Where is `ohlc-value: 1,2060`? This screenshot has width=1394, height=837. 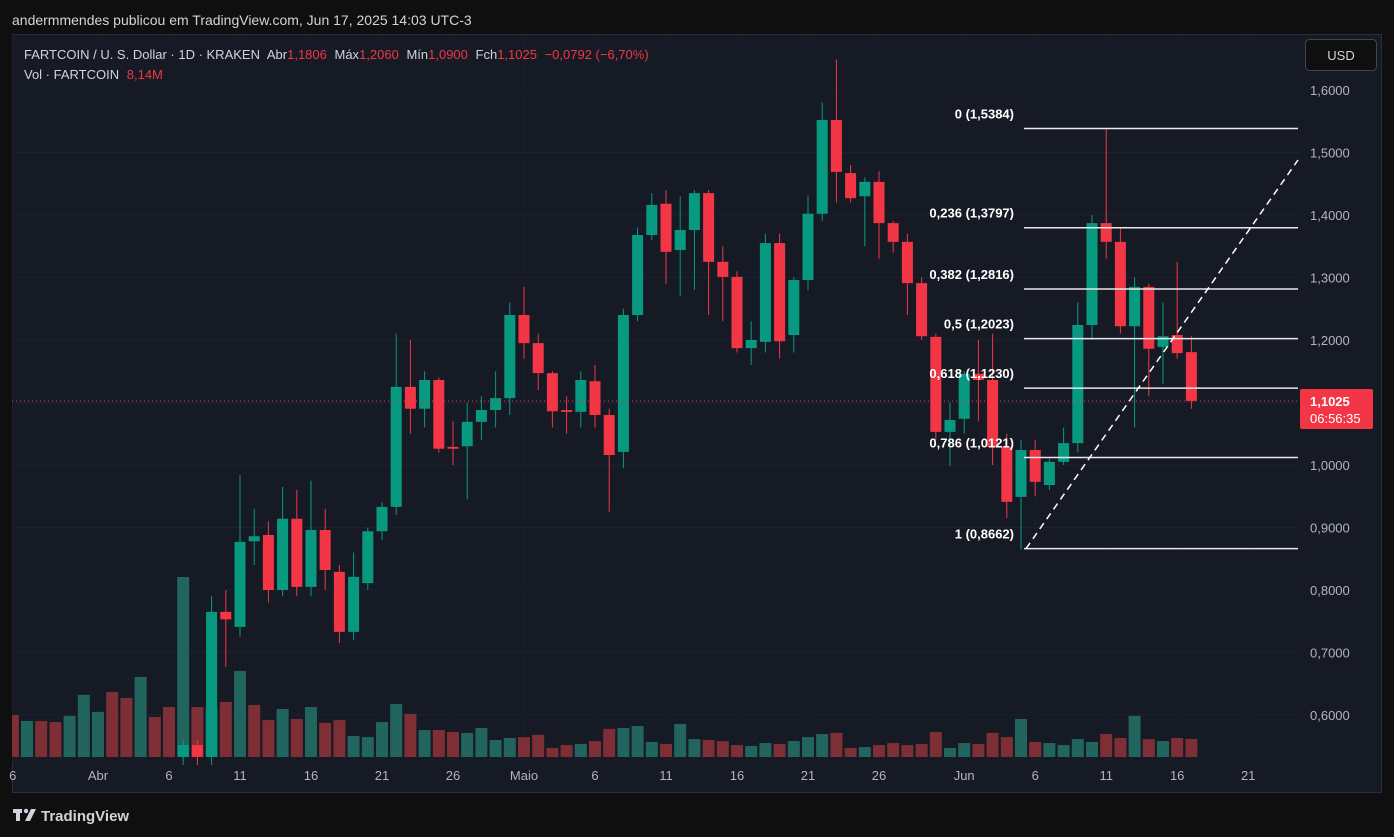
ohlc-value: 1,2060 is located at coordinates (379, 54).